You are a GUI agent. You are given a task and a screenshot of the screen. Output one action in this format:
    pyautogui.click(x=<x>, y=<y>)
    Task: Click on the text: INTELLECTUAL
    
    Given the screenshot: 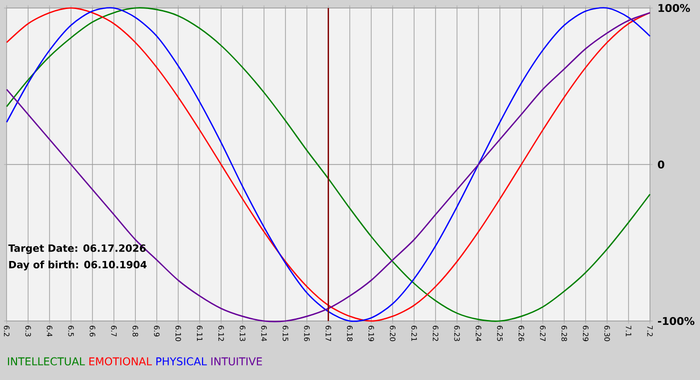 What is the action you would take?
    pyautogui.click(x=46, y=361)
    